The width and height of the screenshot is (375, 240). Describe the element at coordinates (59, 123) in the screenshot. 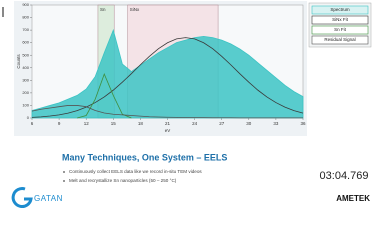

I see `x-tick-label: 9` at that location.